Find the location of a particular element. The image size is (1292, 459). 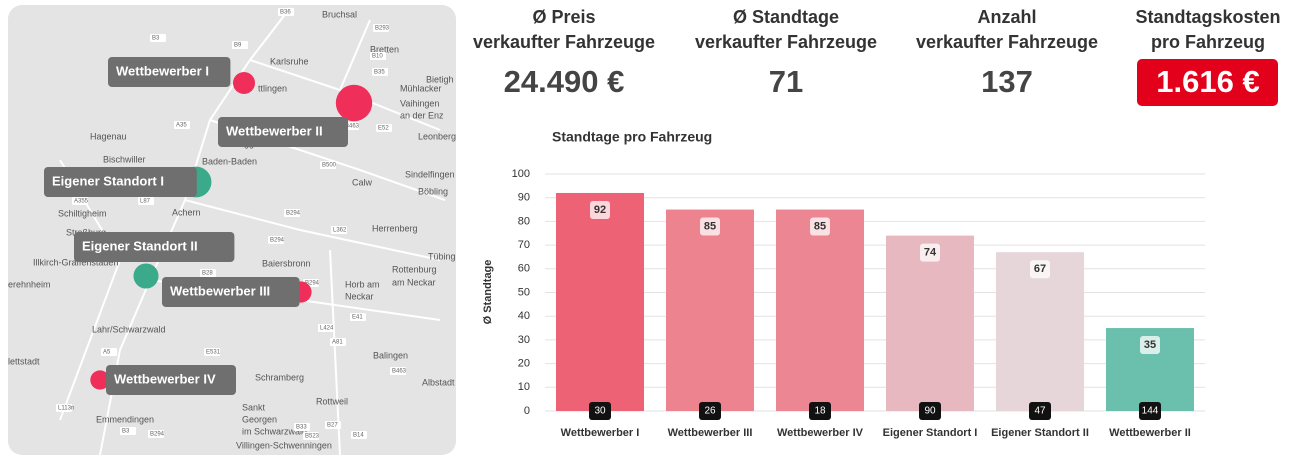

place-label: Villingen-Schwenningen is located at coordinates (284, 445).